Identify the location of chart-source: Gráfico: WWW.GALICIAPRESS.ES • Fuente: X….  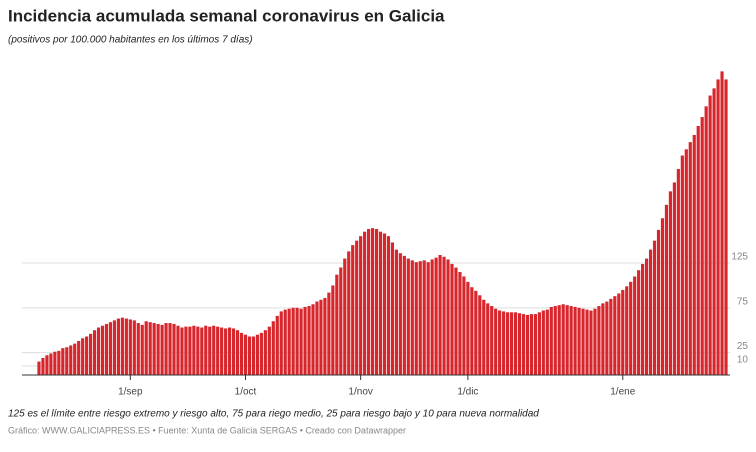
(207, 430).